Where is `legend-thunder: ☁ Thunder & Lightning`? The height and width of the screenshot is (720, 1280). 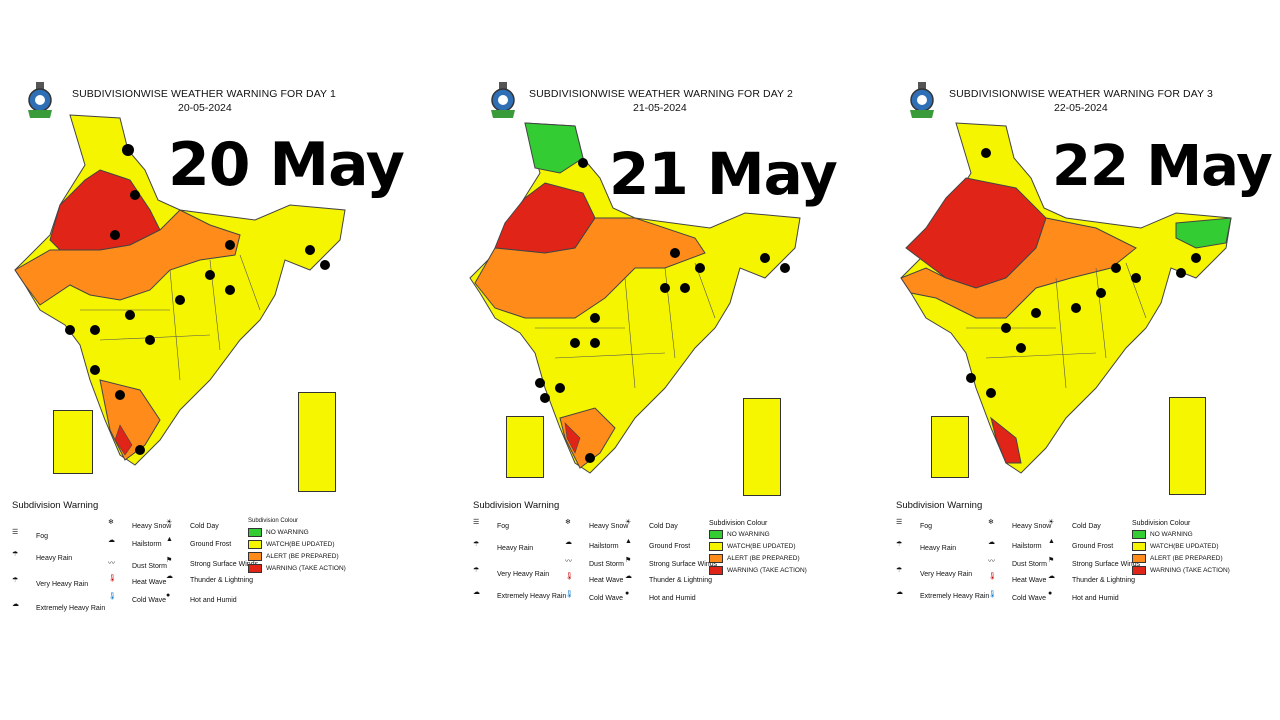
legend-thunder: ☁ Thunder & Lightning is located at coordinates (1091, 580).